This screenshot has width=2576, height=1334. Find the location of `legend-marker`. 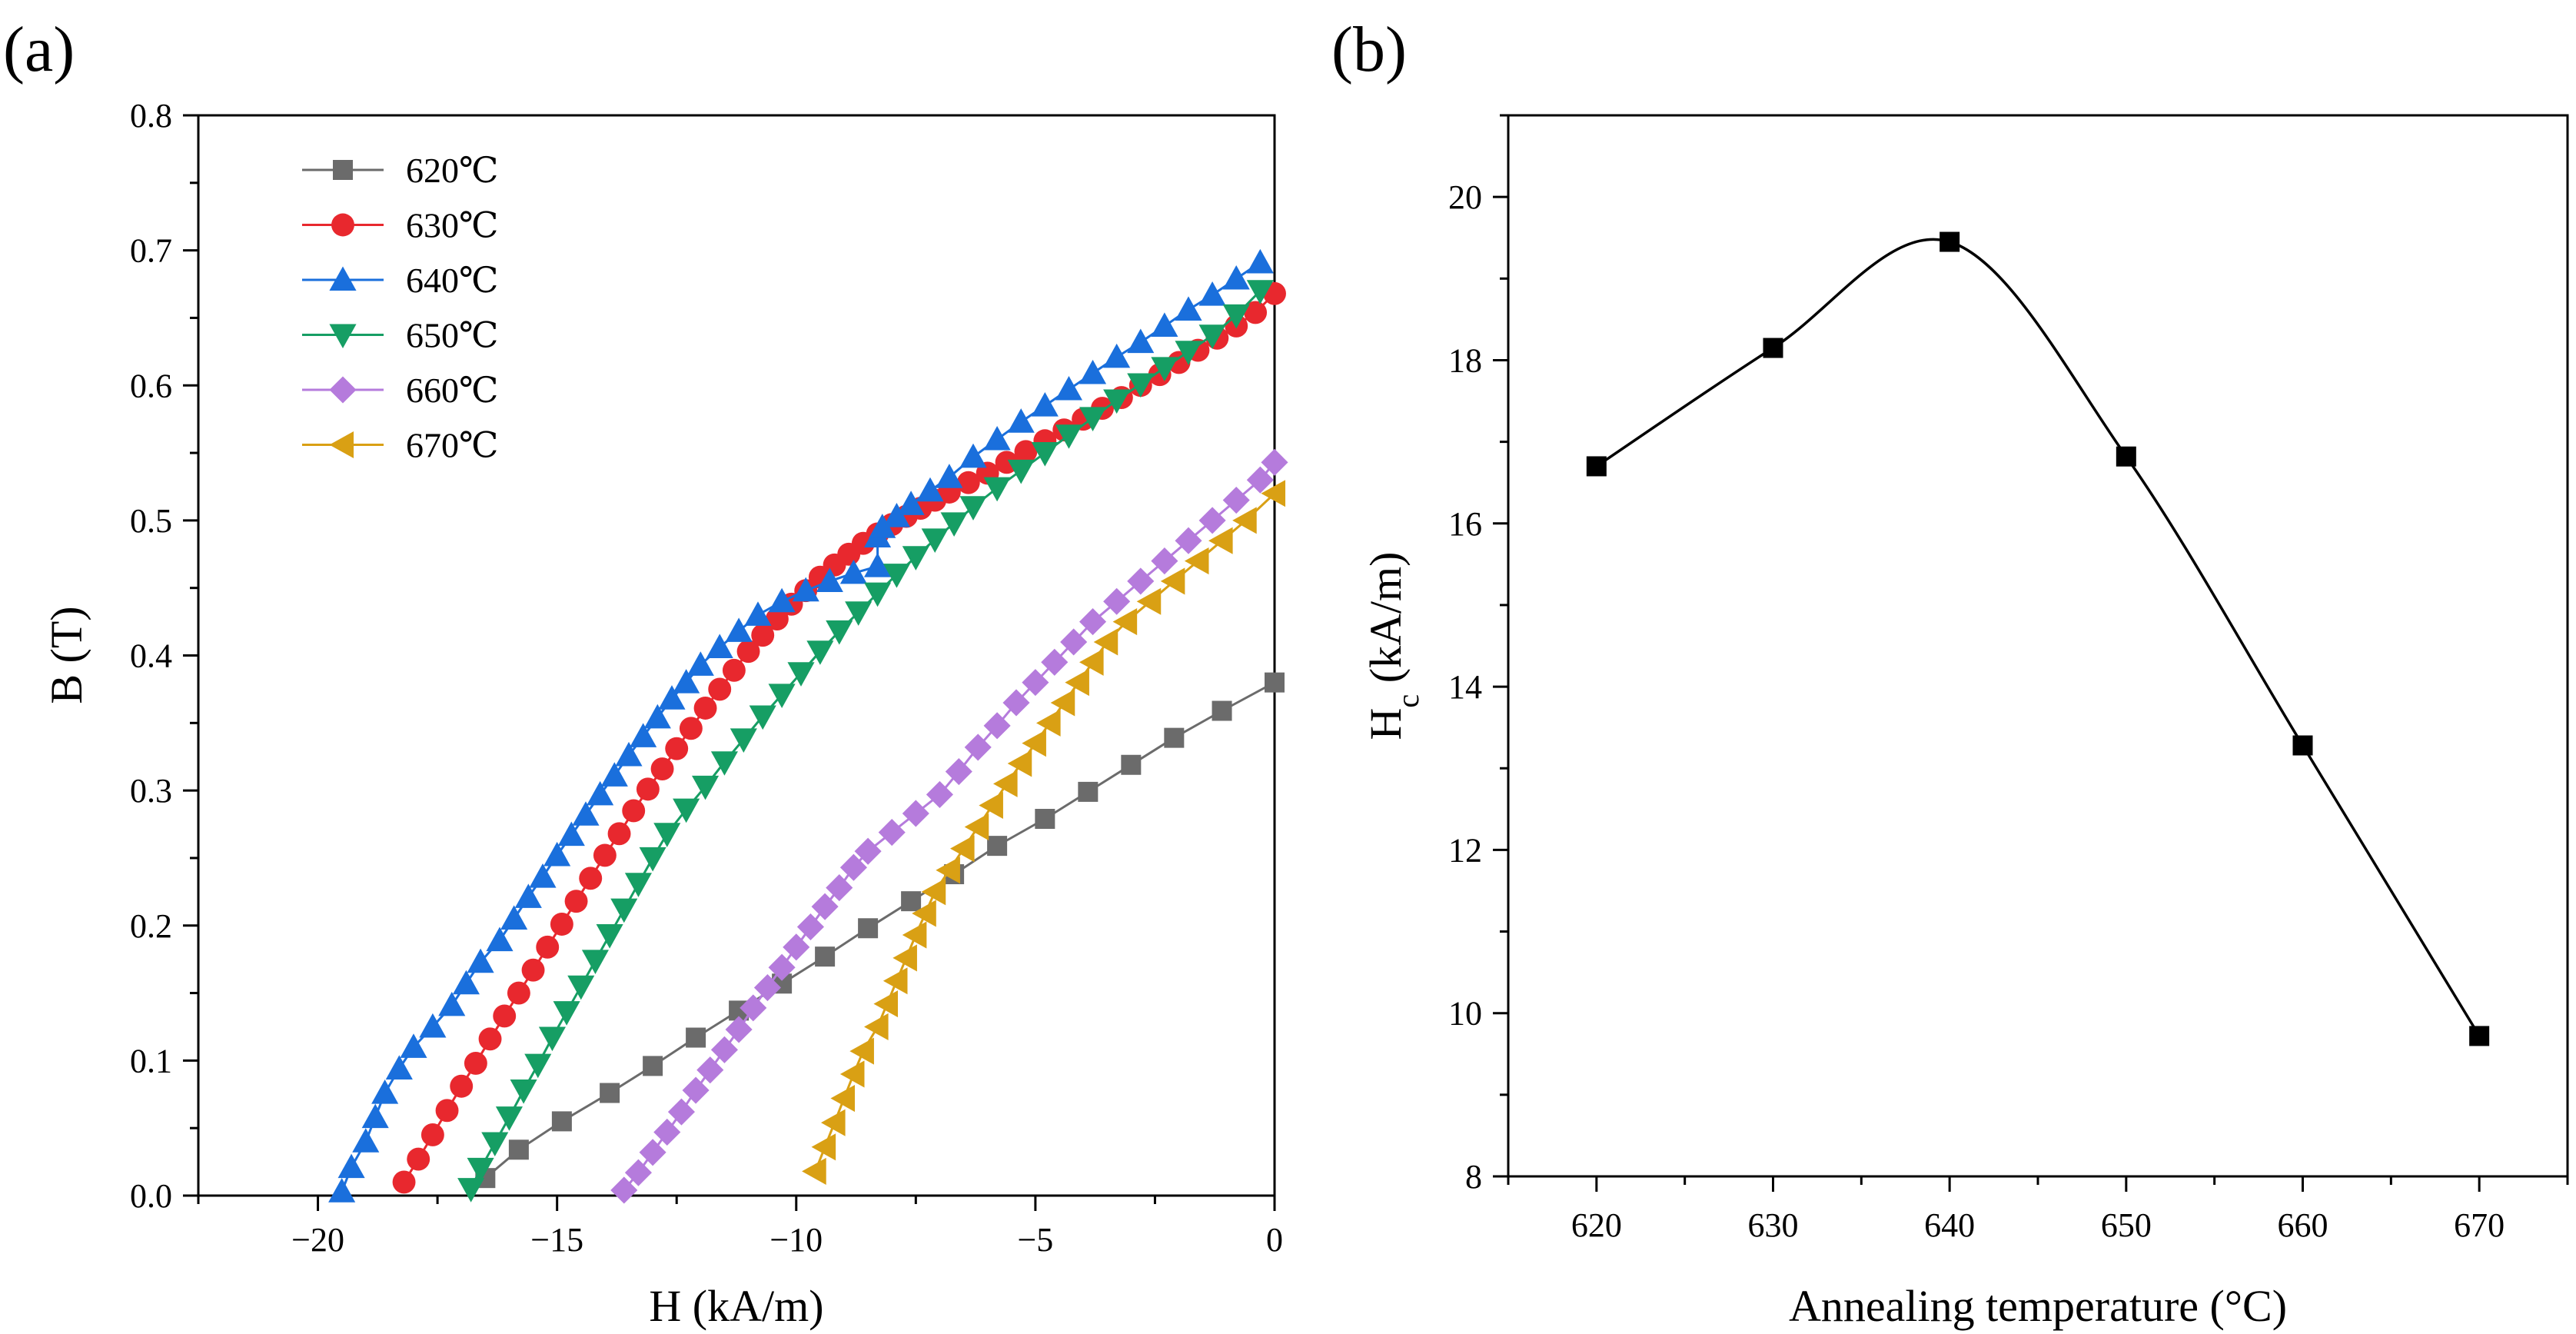

legend-marker is located at coordinates (343, 170).